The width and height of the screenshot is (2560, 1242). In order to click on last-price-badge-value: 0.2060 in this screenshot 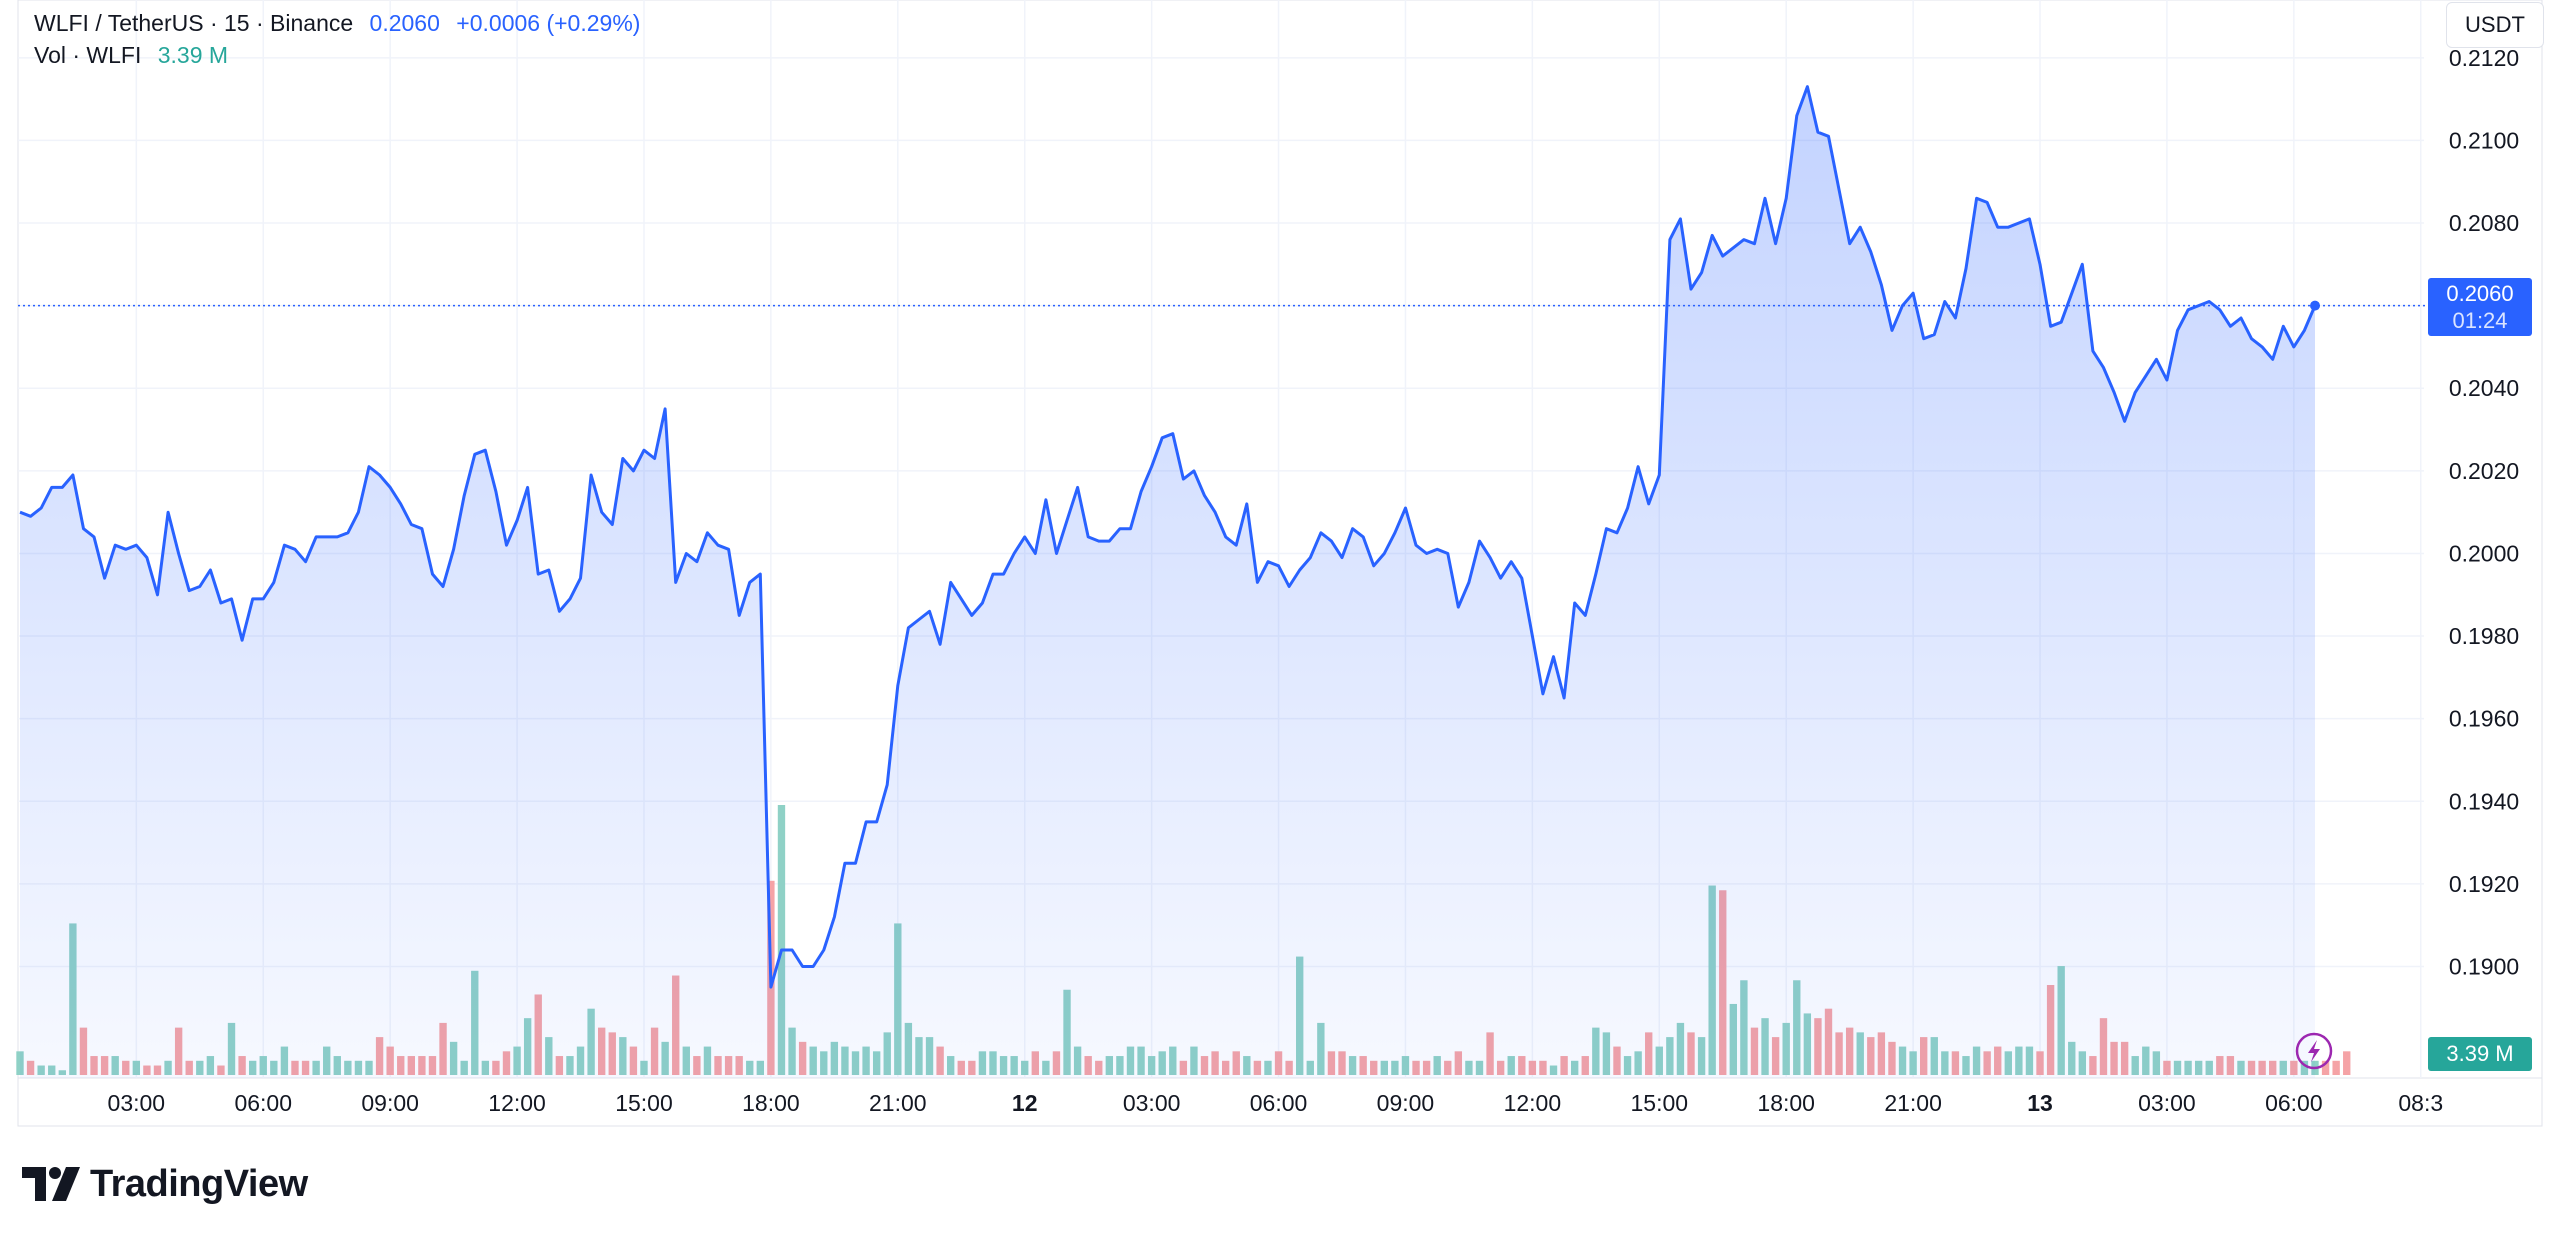, I will do `click(2480, 293)`.